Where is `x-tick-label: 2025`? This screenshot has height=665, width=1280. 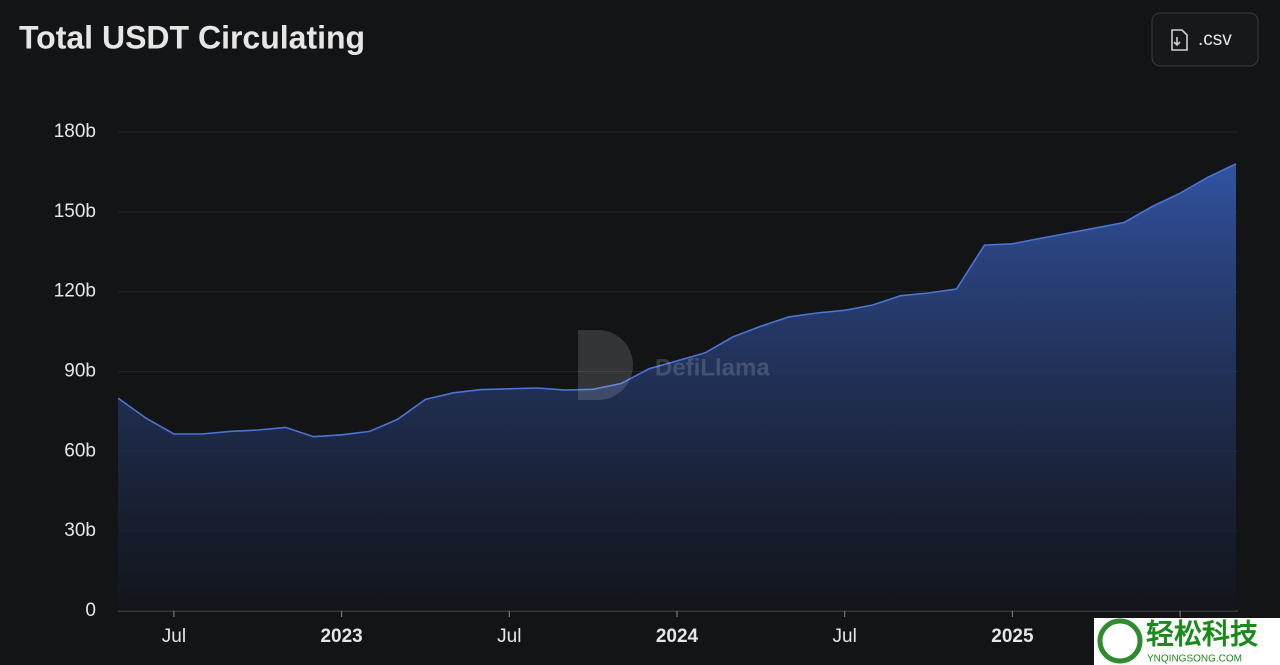 x-tick-label: 2025 is located at coordinates (1012, 636).